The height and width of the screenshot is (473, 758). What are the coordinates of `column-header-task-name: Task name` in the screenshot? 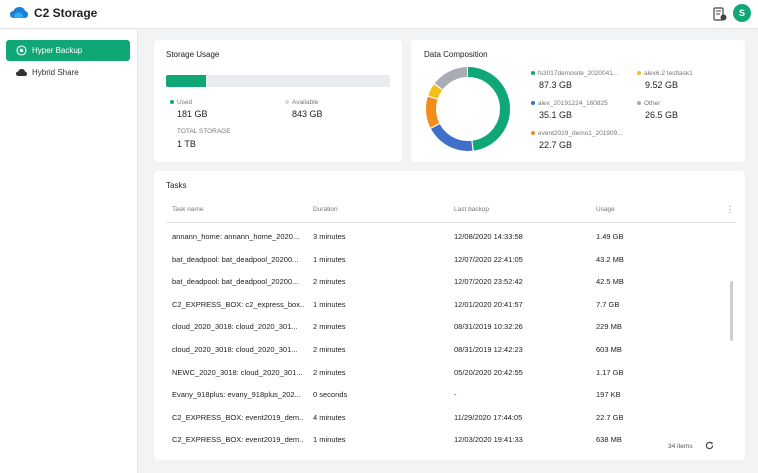 It's located at (188, 209).